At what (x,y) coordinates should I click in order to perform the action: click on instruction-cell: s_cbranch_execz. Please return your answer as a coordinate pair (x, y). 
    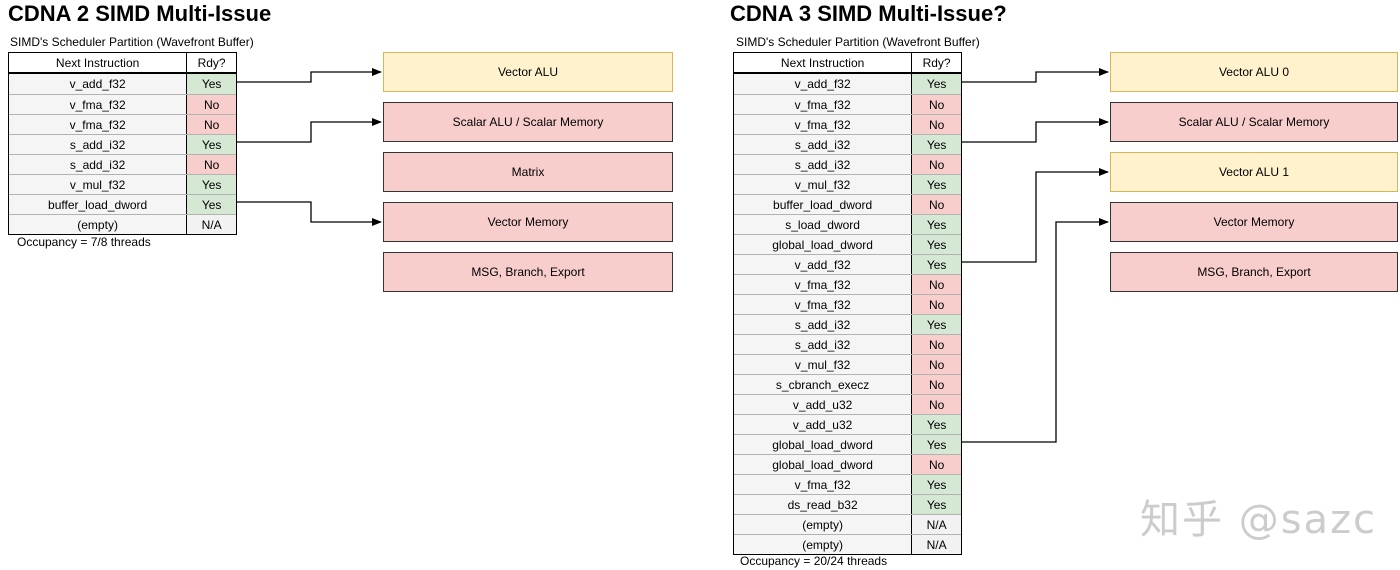
    Looking at the image, I should click on (823, 384).